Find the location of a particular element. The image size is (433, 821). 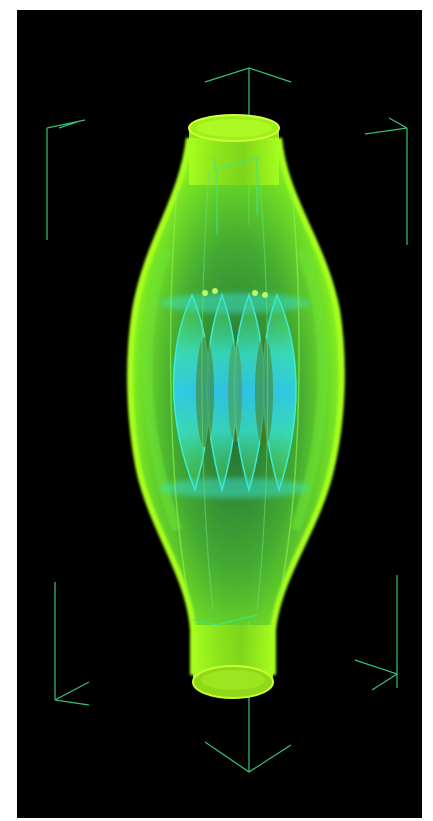

top-tube is located at coordinates (234, 149).